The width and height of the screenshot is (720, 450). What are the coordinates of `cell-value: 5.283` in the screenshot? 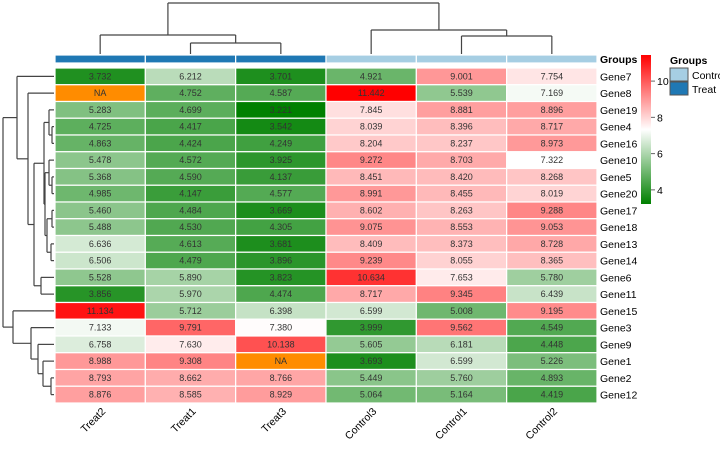 It's located at (100, 110).